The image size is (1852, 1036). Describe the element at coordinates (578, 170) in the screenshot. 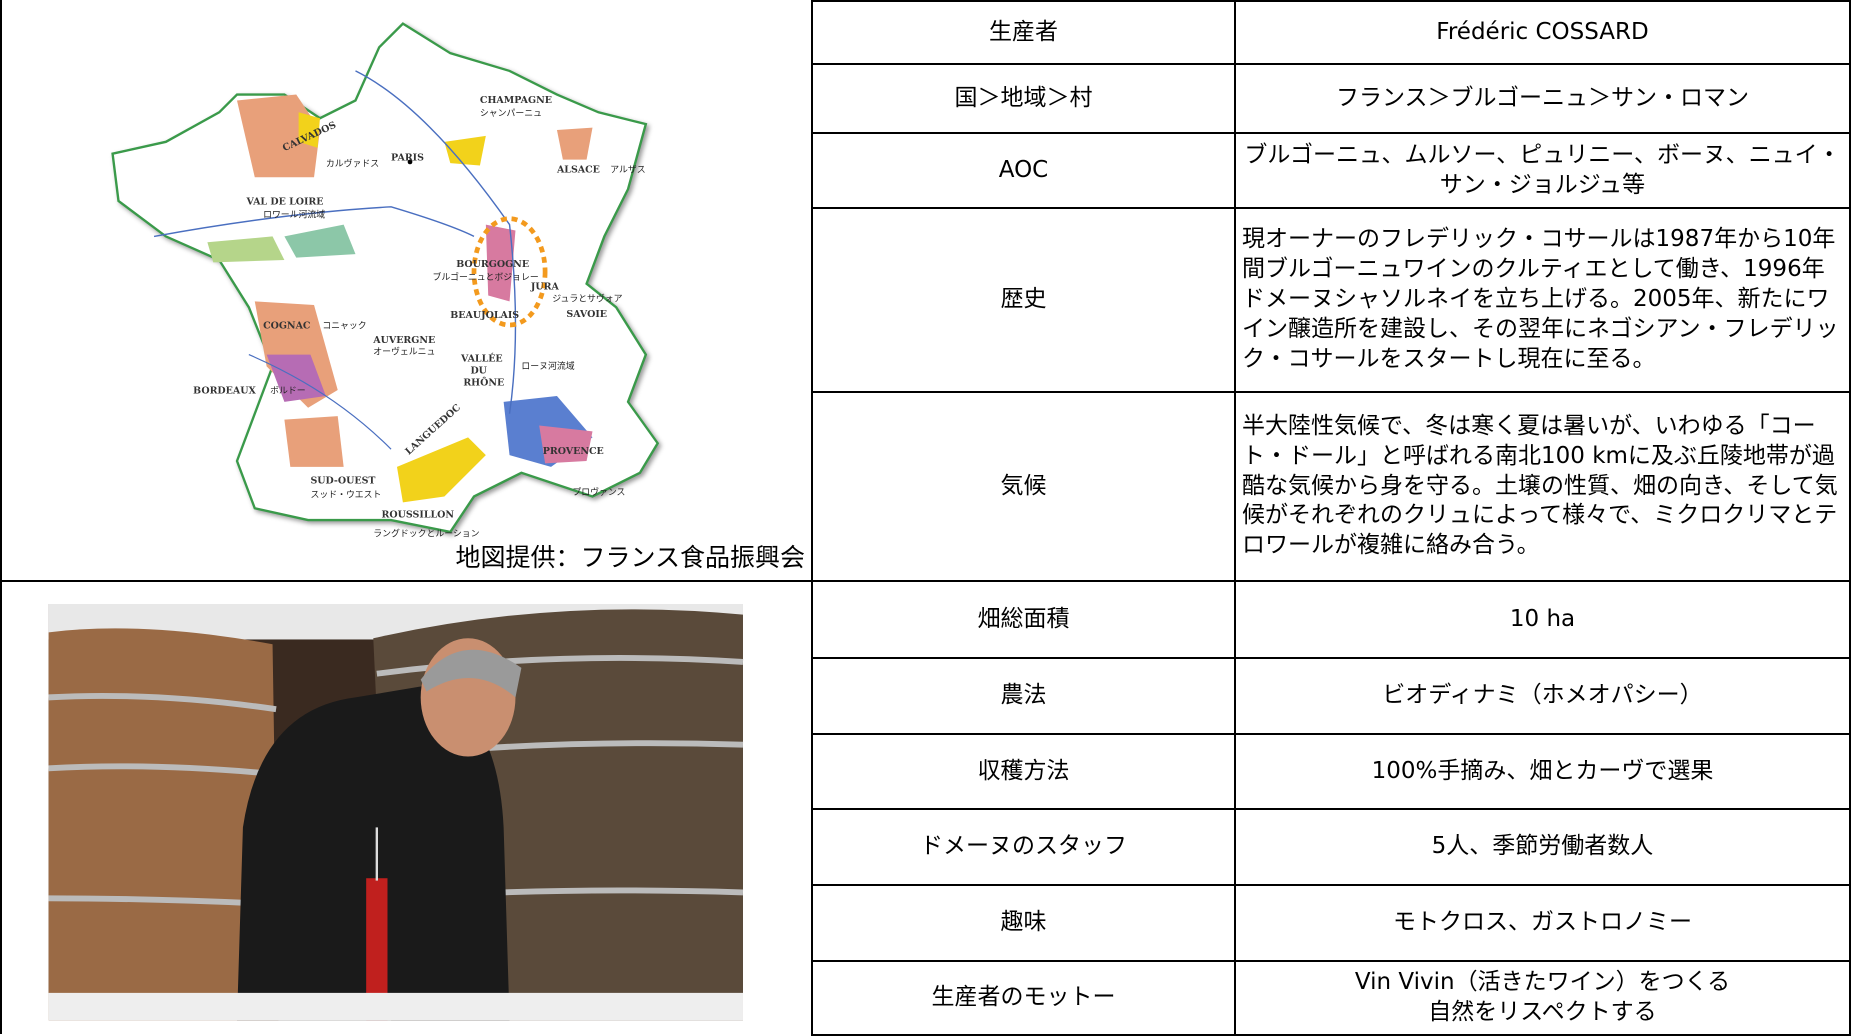

I see `map-label: ALSACE` at that location.